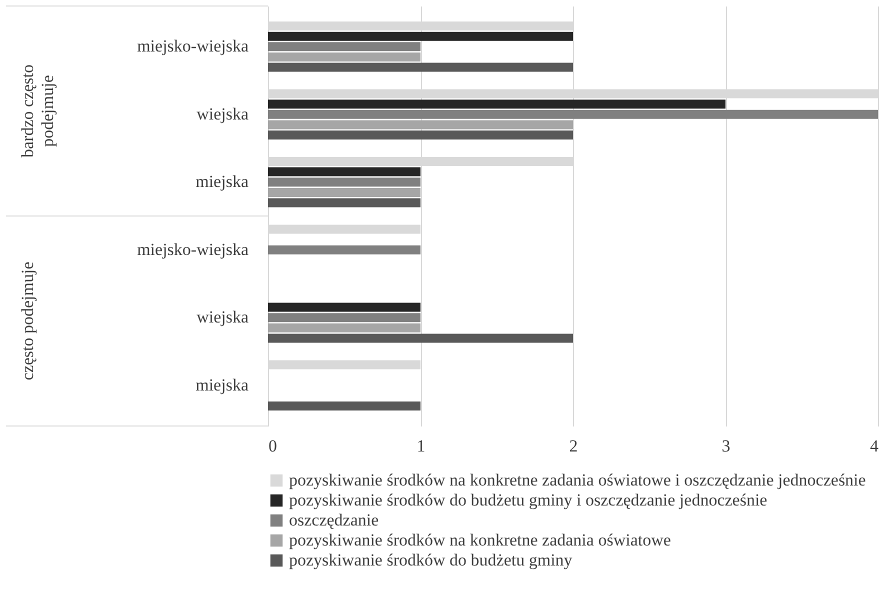  What do you see at coordinates (726, 446) in the screenshot?
I see `x-tick-label: 3` at bounding box center [726, 446].